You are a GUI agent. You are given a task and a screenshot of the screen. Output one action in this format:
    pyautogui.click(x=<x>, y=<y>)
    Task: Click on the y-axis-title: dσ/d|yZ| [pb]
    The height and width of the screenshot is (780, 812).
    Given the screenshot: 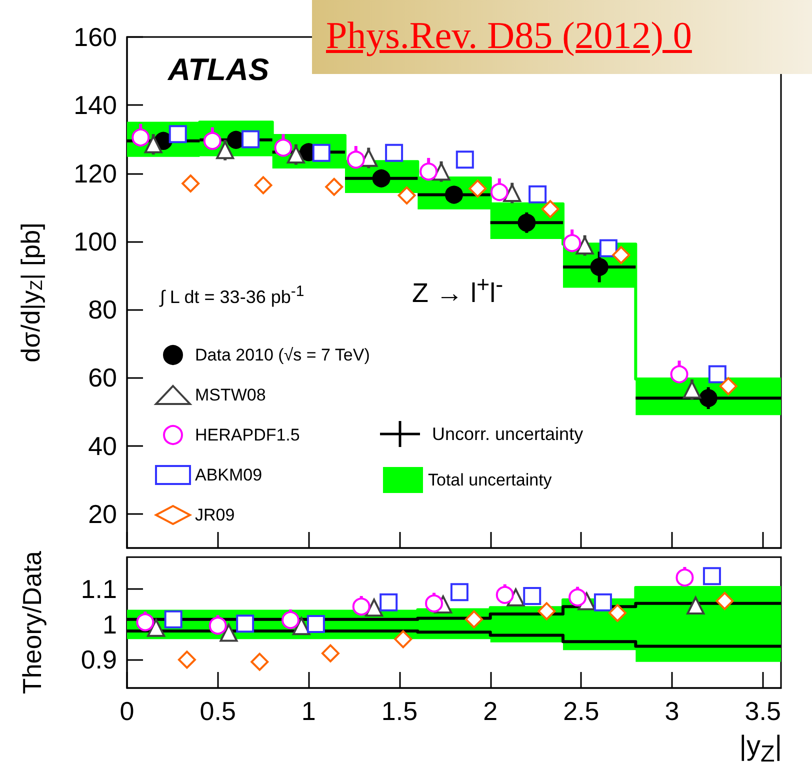 What is the action you would take?
    pyautogui.click(x=31, y=292)
    